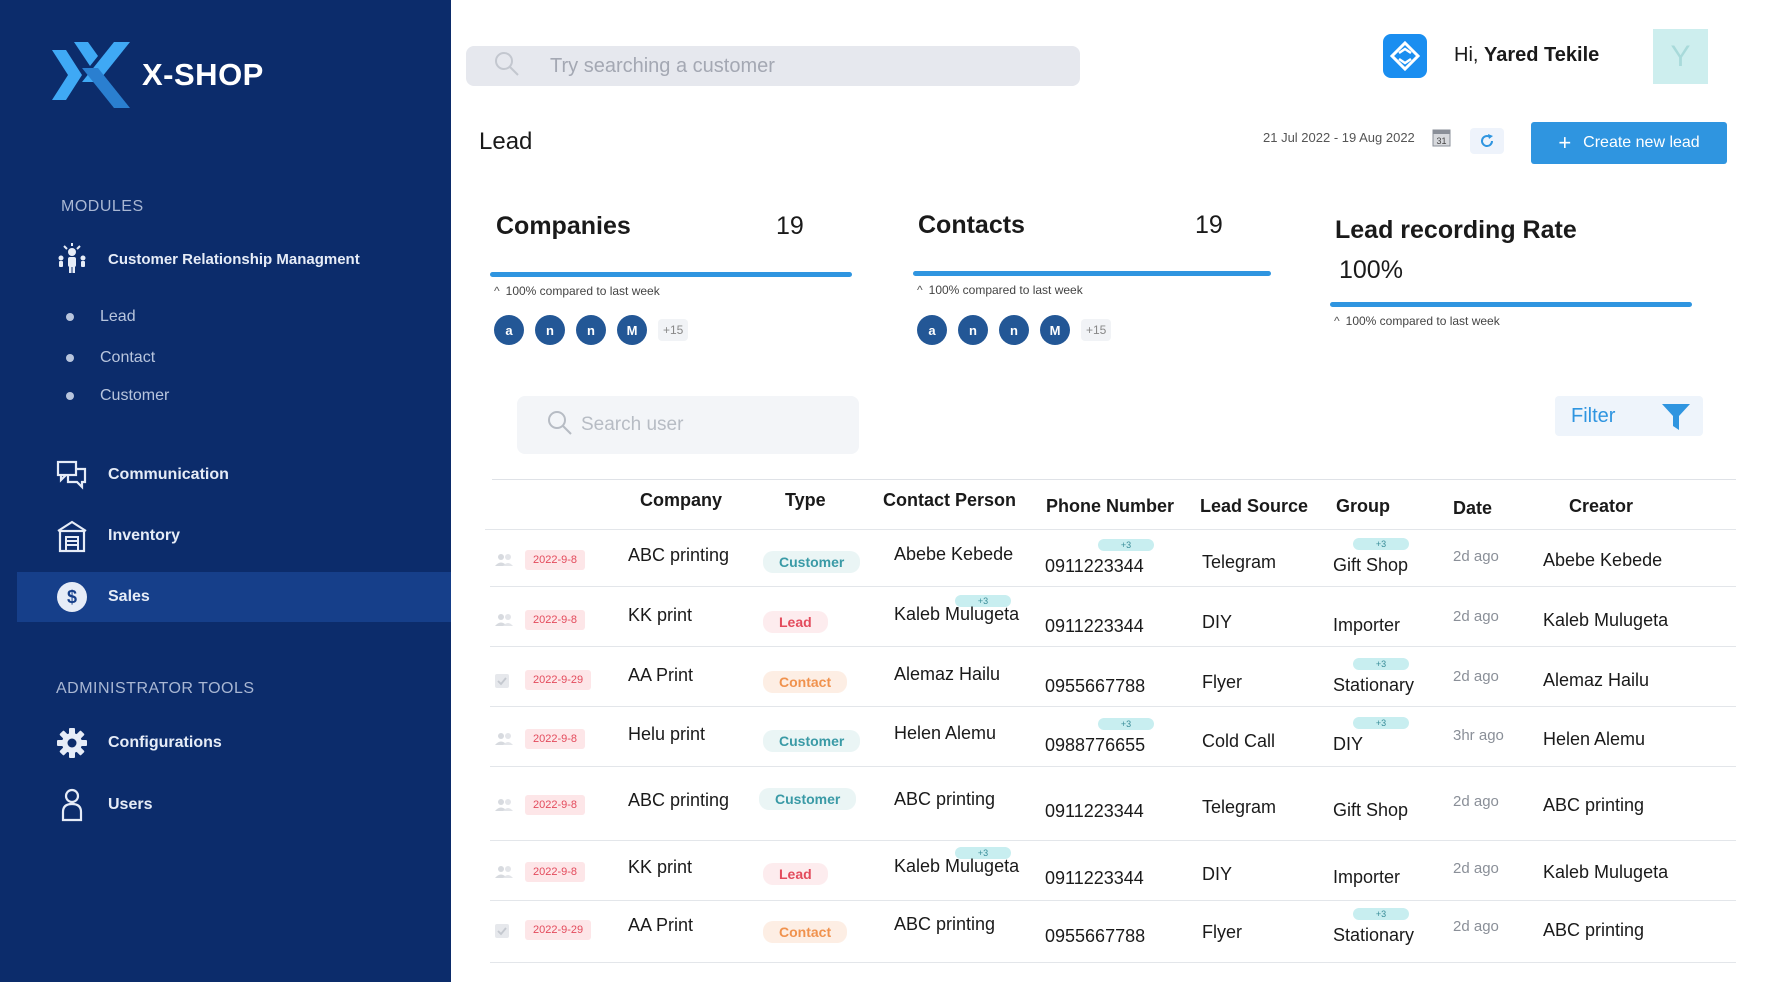 This screenshot has height=982, width=1769. I want to click on header-phone-number: Phone Number, so click(1110, 506).